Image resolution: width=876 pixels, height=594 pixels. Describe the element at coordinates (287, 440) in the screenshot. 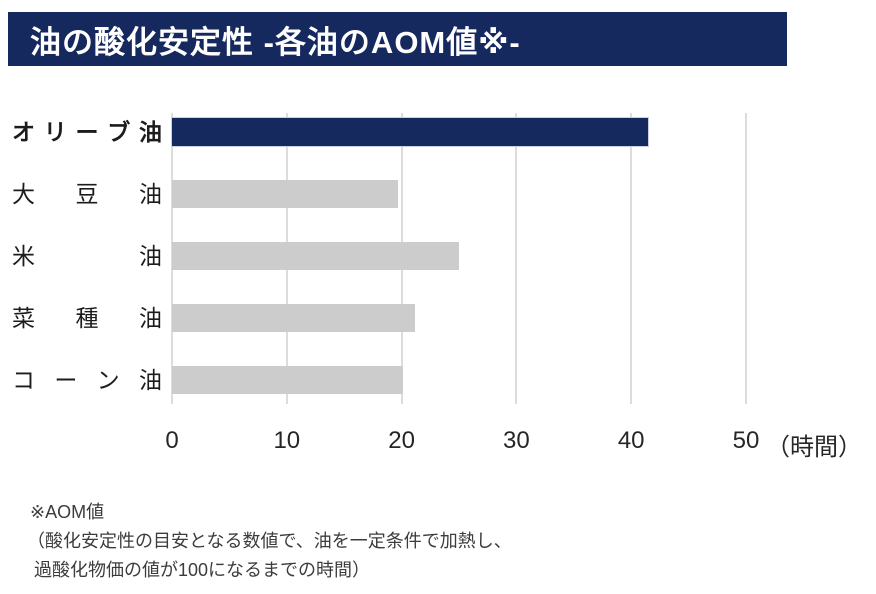

I see `x-tick-10: 10` at that location.